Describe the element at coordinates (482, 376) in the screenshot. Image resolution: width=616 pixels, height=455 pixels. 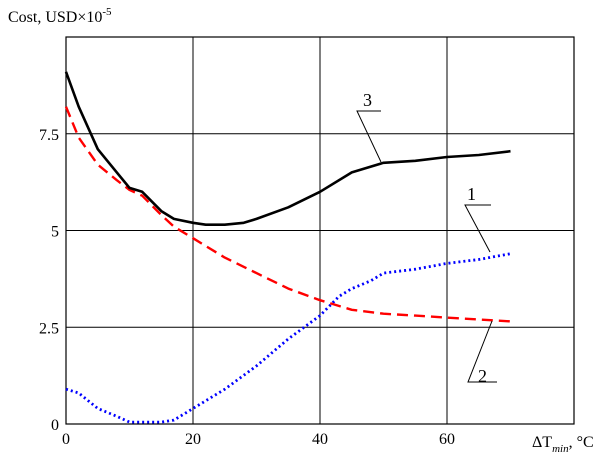
I see `curve-label-2: 2` at that location.